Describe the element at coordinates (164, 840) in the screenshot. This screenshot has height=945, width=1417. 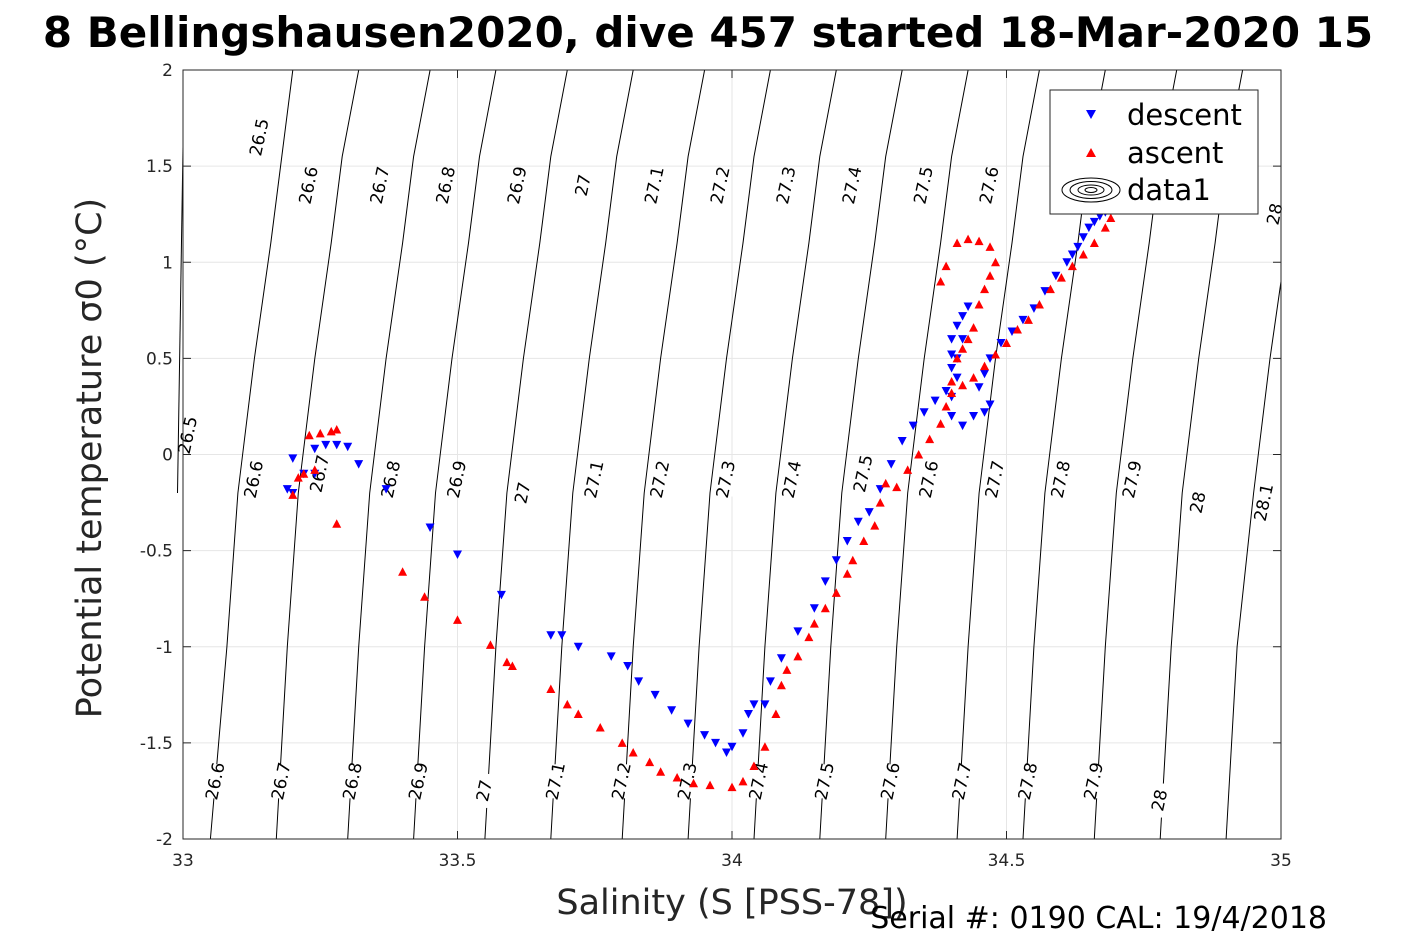
I see `y-tick-label: -2` at that location.